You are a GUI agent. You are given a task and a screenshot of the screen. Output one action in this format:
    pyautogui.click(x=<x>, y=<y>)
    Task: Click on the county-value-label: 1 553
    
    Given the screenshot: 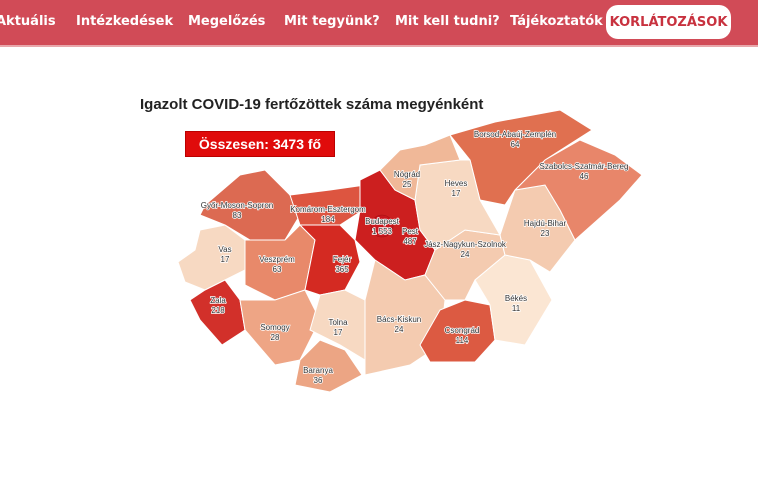 What is the action you would take?
    pyautogui.click(x=382, y=231)
    